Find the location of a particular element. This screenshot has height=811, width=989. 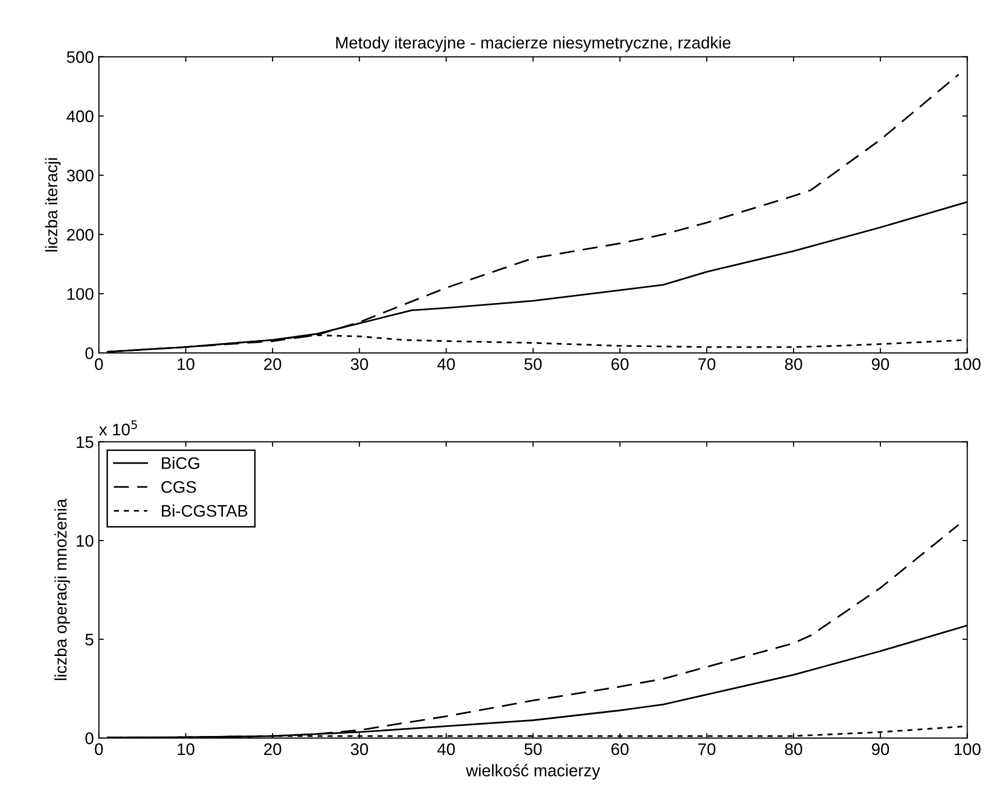

y-tick-label: 500 is located at coordinates (80, 57).